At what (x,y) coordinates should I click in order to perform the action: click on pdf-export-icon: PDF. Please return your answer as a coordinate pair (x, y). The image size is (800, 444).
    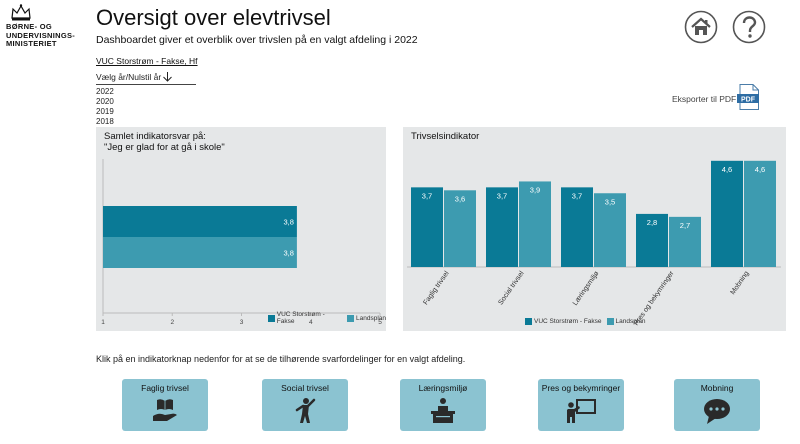
    Looking at the image, I should click on (749, 97).